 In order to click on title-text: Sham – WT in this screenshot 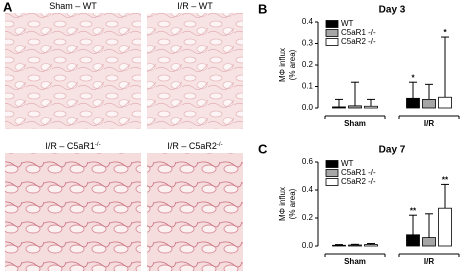, I will do `click(73, 6)`.